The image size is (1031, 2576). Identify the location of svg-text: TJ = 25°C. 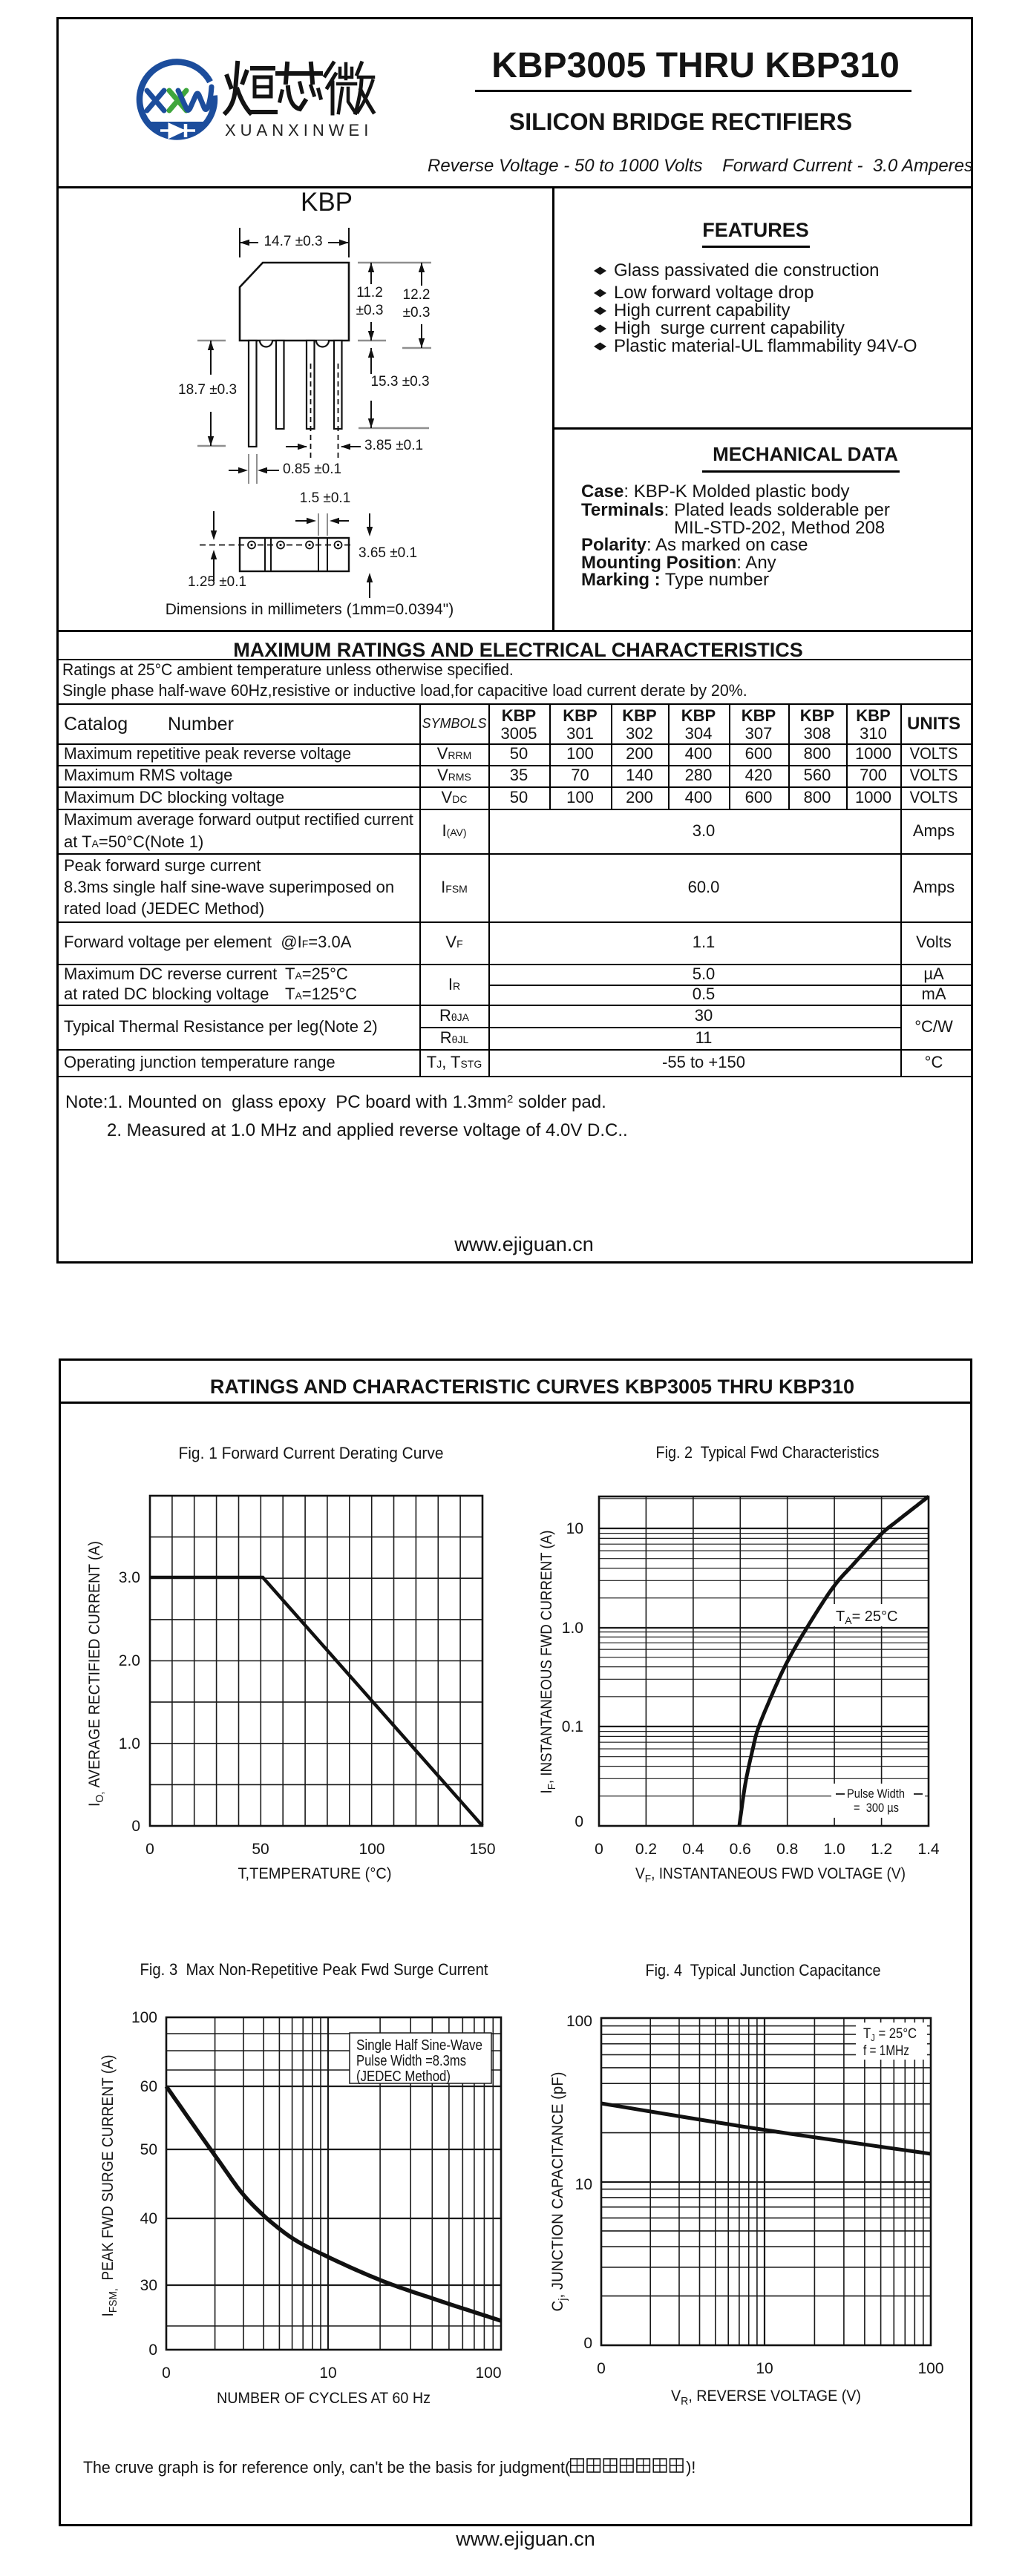
(890, 2034).